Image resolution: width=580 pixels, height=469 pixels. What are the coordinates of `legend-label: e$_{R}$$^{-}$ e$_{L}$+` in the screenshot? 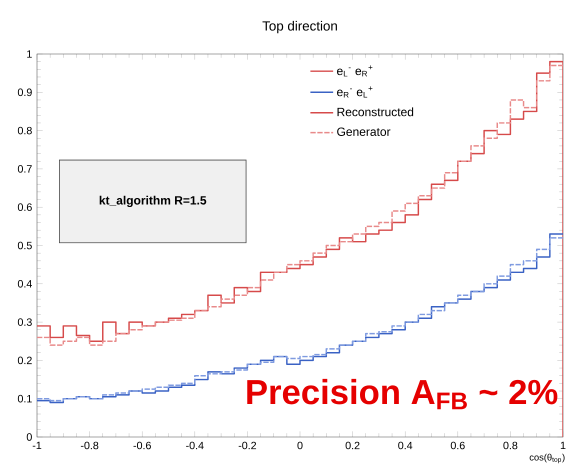 It's located at (354, 92).